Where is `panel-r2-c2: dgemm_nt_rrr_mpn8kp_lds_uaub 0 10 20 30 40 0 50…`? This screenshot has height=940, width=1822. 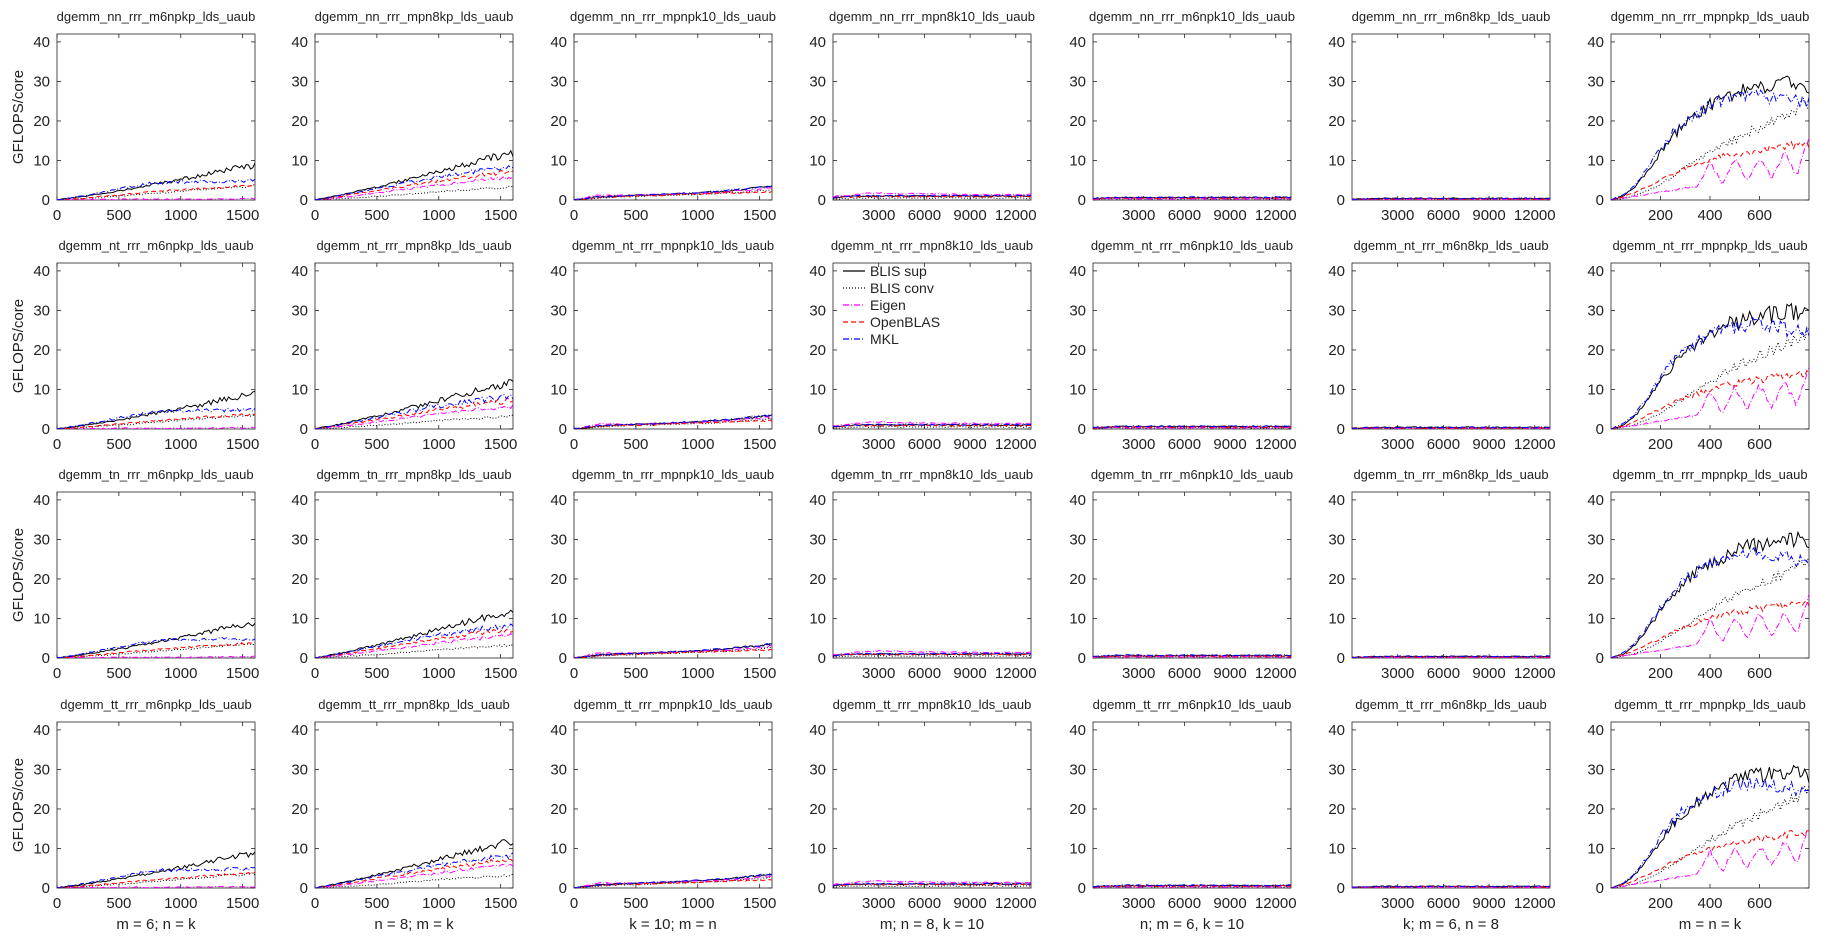
panel-r2-c2: dgemm_nt_rrr_mpn8kp_lds_uaub 0 10 20 30 40 0 50… is located at coordinates (404, 345).